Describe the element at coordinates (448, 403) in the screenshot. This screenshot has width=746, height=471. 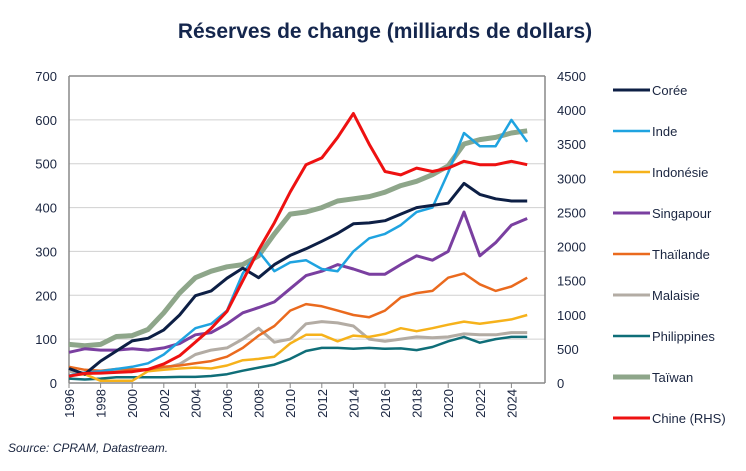
I see `x-tick-label: 2020` at that location.